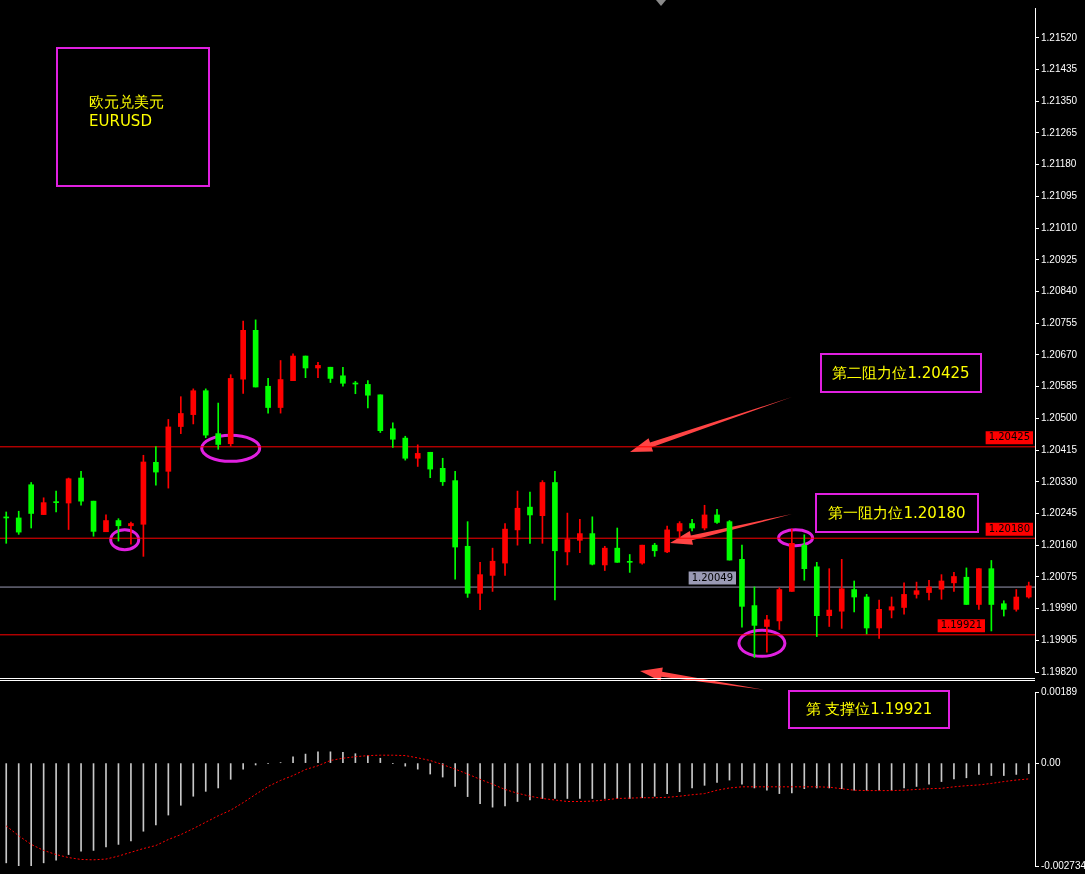 This screenshot has height=874, width=1085. What do you see at coordinates (1059, 481) in the screenshot?
I see `y-tick-label: 1.20330` at bounding box center [1059, 481].